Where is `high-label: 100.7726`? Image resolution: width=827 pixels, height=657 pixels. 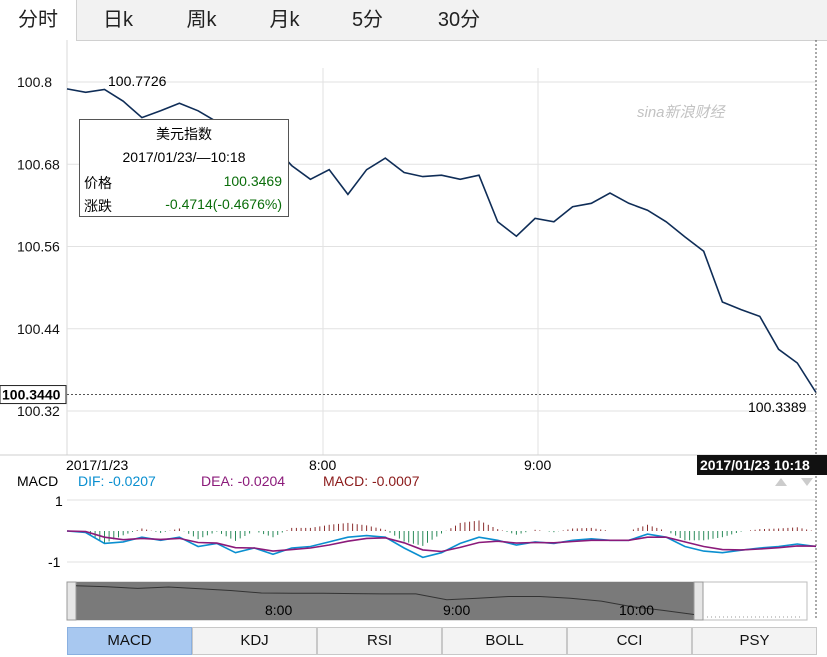 high-label: 100.7726 is located at coordinates (137, 81).